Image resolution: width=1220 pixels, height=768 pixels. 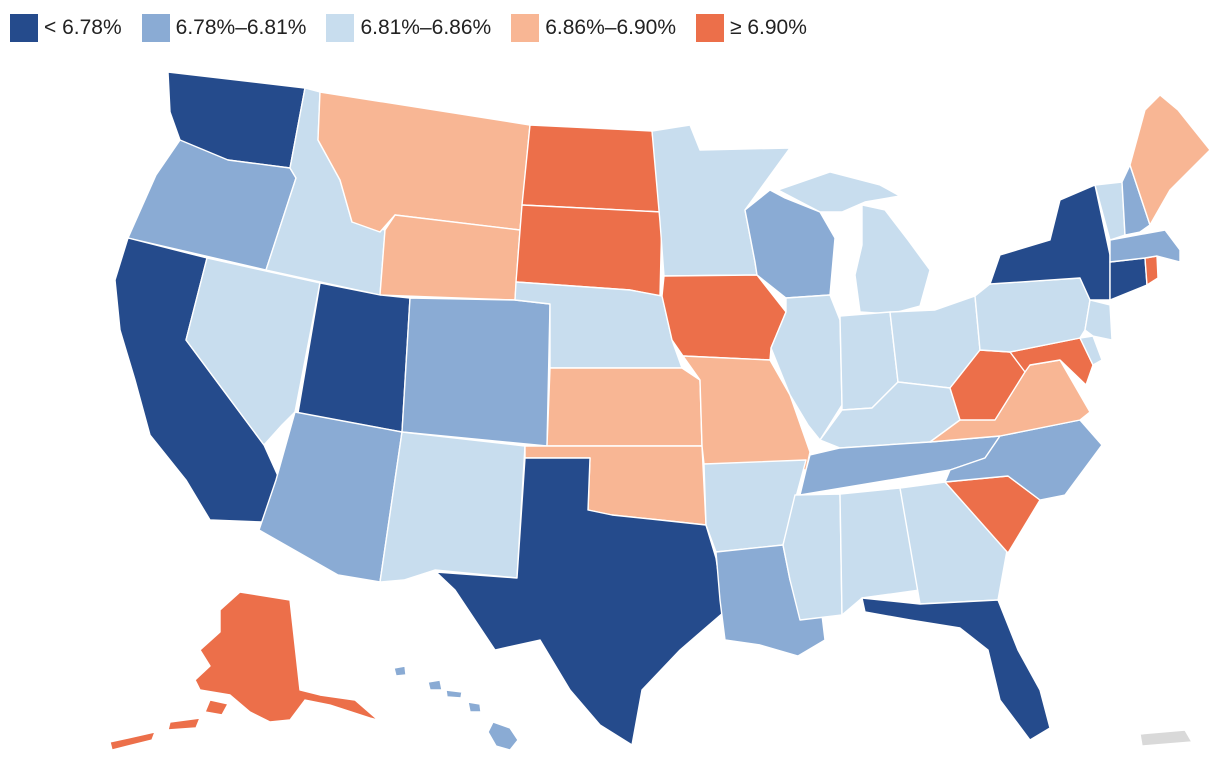 I want to click on legend-item-6-81-6-86: 6.81%–6.86%, so click(x=408, y=28).